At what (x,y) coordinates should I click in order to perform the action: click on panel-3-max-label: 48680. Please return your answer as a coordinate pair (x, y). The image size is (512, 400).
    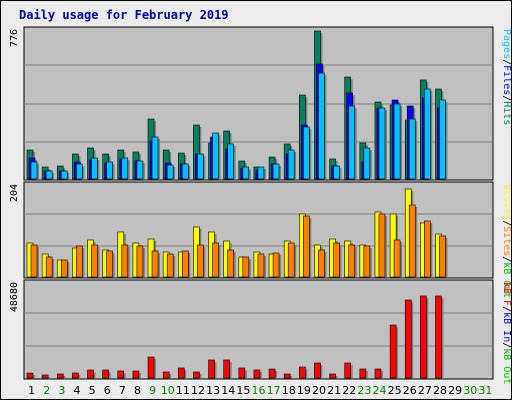
    Looking at the image, I should click on (14, 297).